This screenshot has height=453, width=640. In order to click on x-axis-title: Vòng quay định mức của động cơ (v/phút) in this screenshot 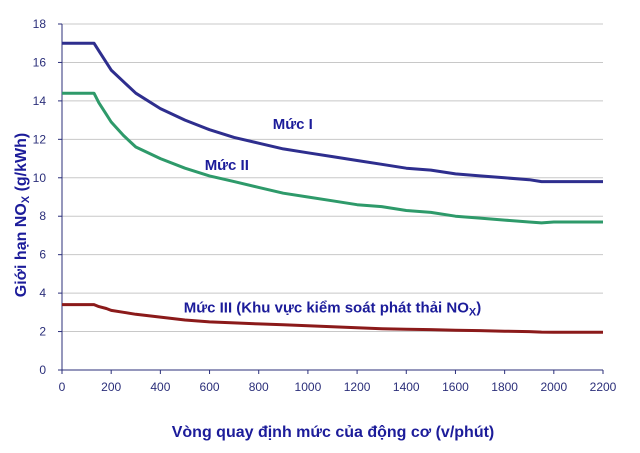, I will do `click(333, 432)`.